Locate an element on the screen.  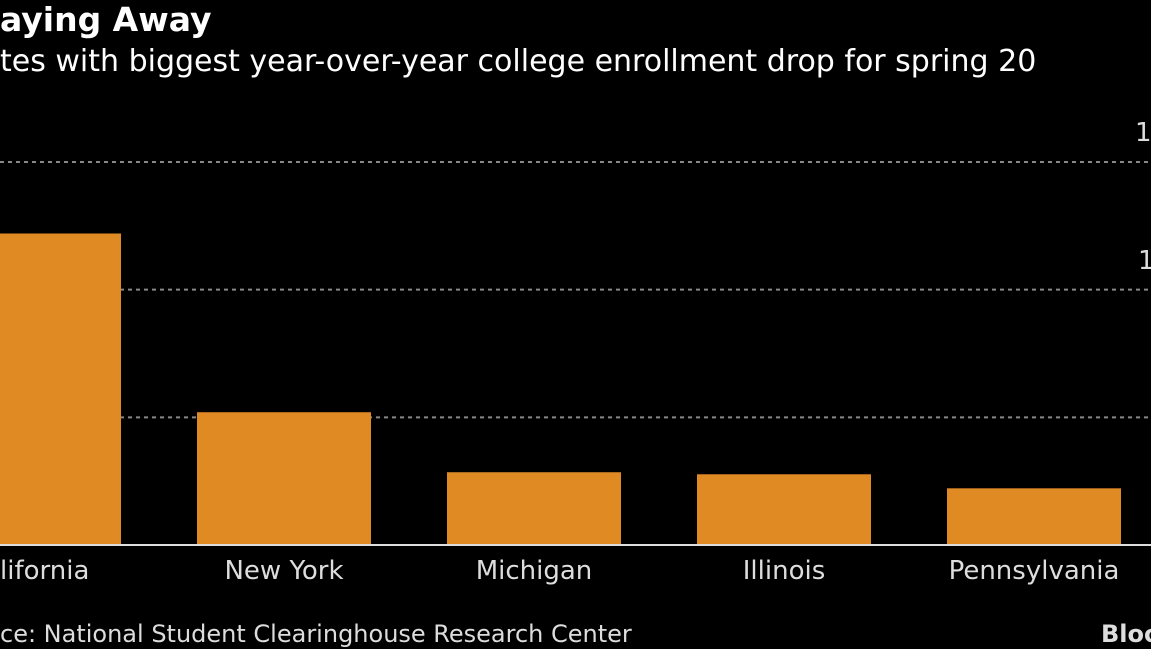
bloomberg-logo: Bloo is located at coordinates (1126, 634).